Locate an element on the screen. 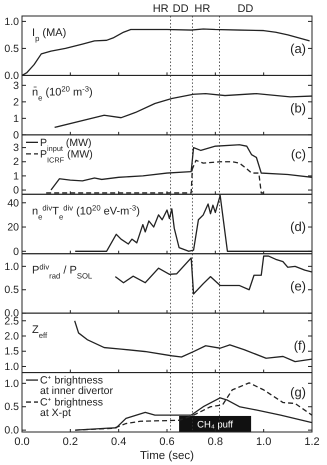 This screenshot has width=327, height=465. y-axis-title: Z$_{eff}$ is located at coordinates (40, 332).